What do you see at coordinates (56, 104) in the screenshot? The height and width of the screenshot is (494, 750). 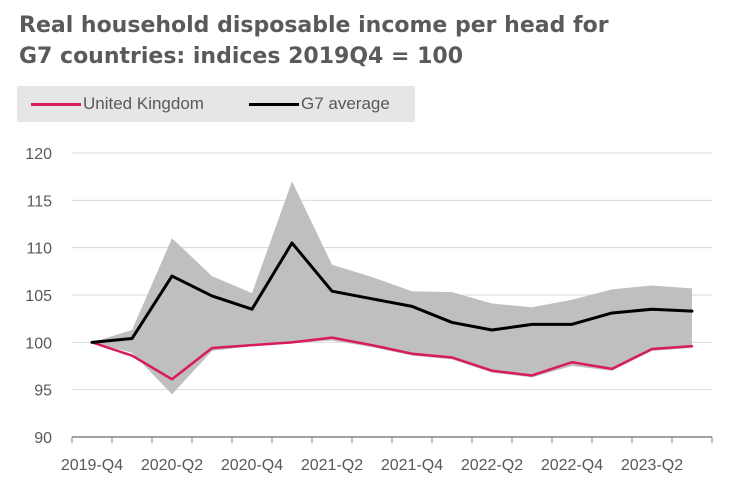 I see `legend-swatch-uk` at bounding box center [56, 104].